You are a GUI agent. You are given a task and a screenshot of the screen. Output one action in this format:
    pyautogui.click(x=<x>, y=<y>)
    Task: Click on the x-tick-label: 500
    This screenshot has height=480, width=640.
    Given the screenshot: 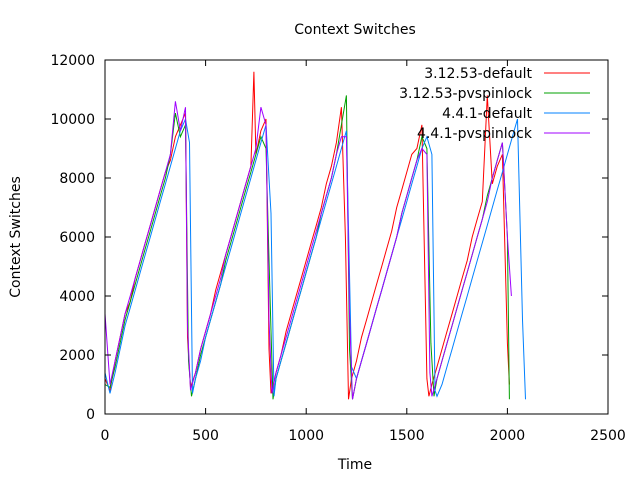 What is the action you would take?
    pyautogui.click(x=205, y=436)
    